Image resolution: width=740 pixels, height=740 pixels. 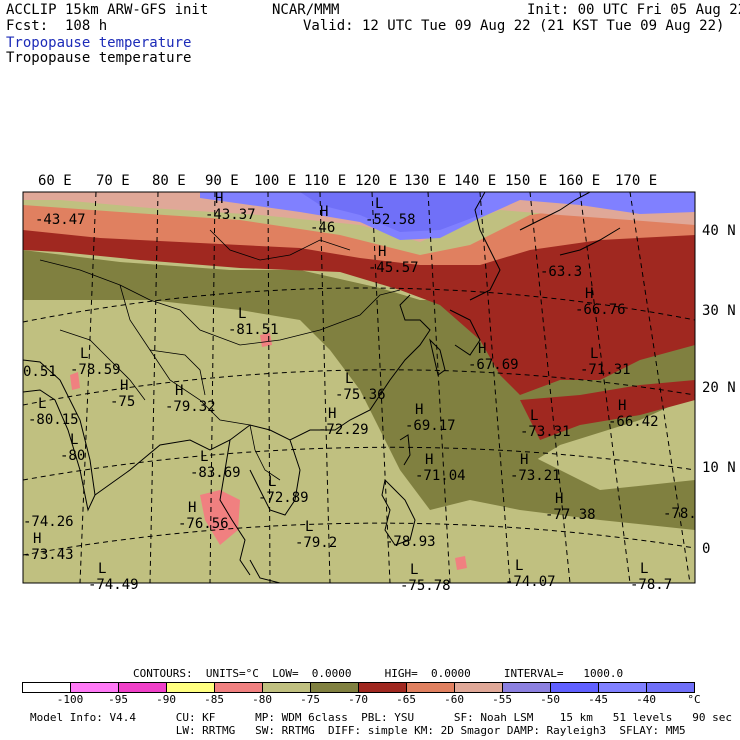 I want to click on extremum-value: -74.26, so click(x=48, y=522).